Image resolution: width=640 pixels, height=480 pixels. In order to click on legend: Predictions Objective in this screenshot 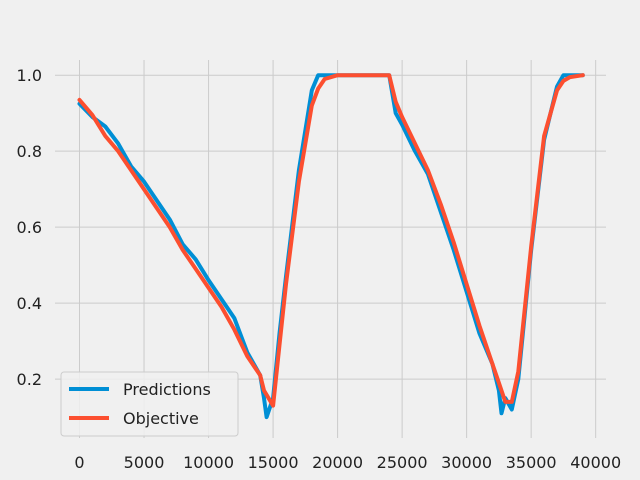, I will do `click(149, 404)`.